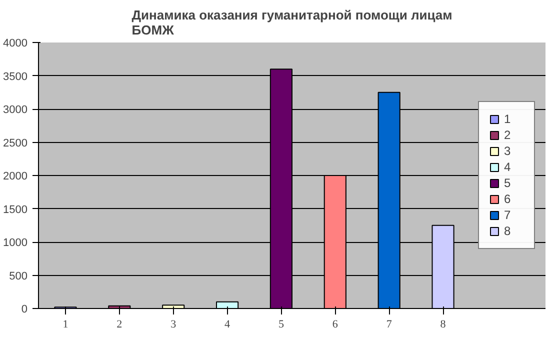 The height and width of the screenshot is (338, 557). What do you see at coordinates (173, 324) in the screenshot?
I see `x-tick-label: 3` at bounding box center [173, 324].